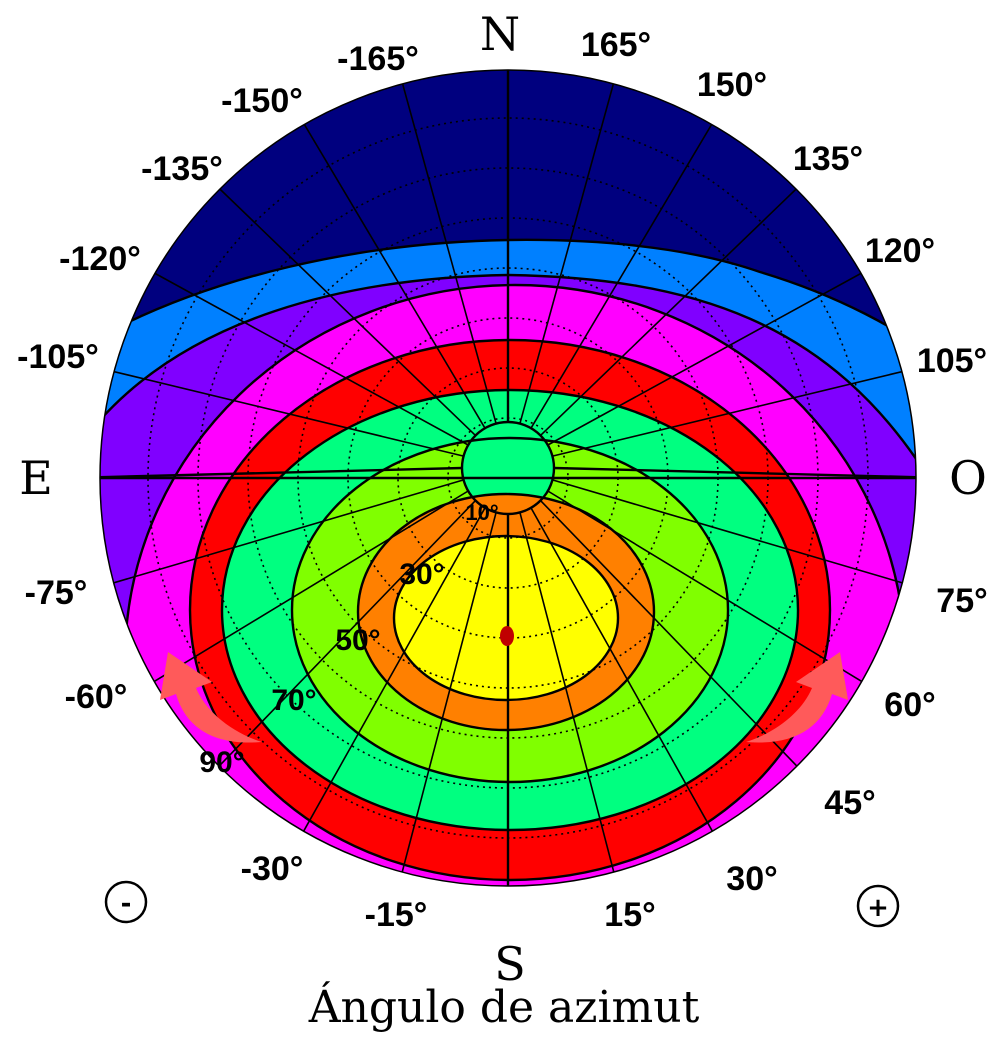 The width and height of the screenshot is (998, 1040). What do you see at coordinates (272, 869) in the screenshot?
I see `azimuth-label: -30°` at bounding box center [272, 869].